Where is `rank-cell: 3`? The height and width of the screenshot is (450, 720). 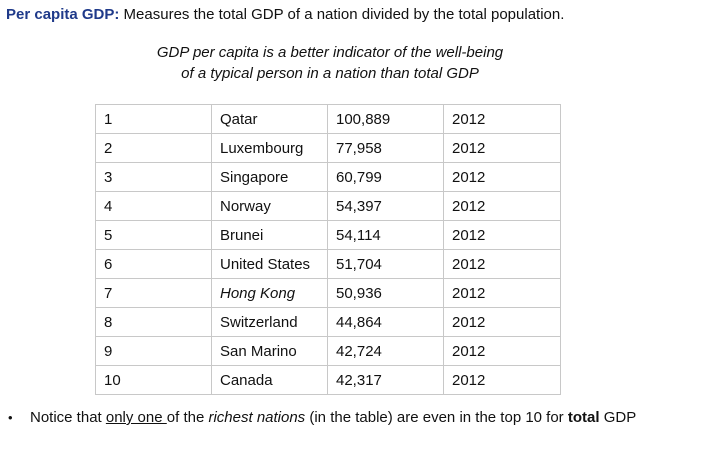
rank-cell: 3 is located at coordinates (153, 177).